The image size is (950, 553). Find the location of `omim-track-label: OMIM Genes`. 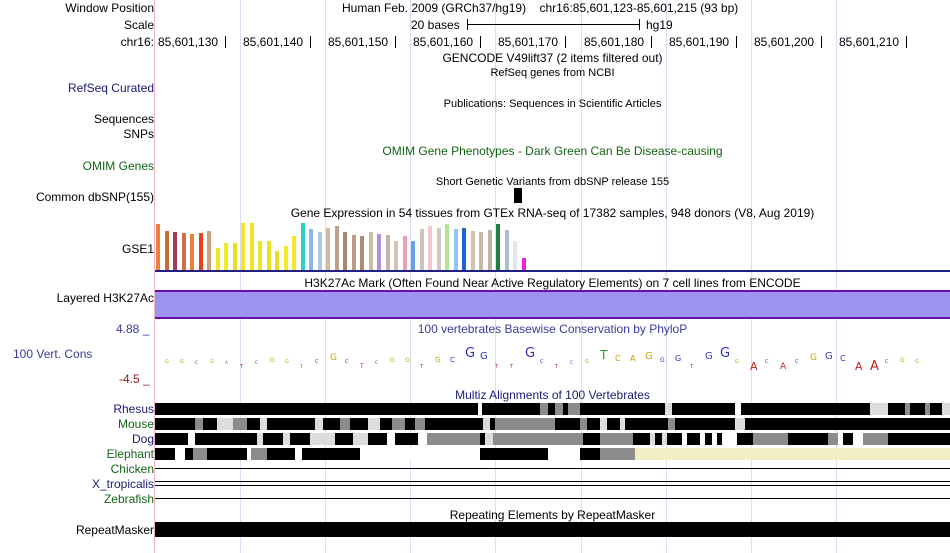

omim-track-label: OMIM Genes is located at coordinates (118, 166).